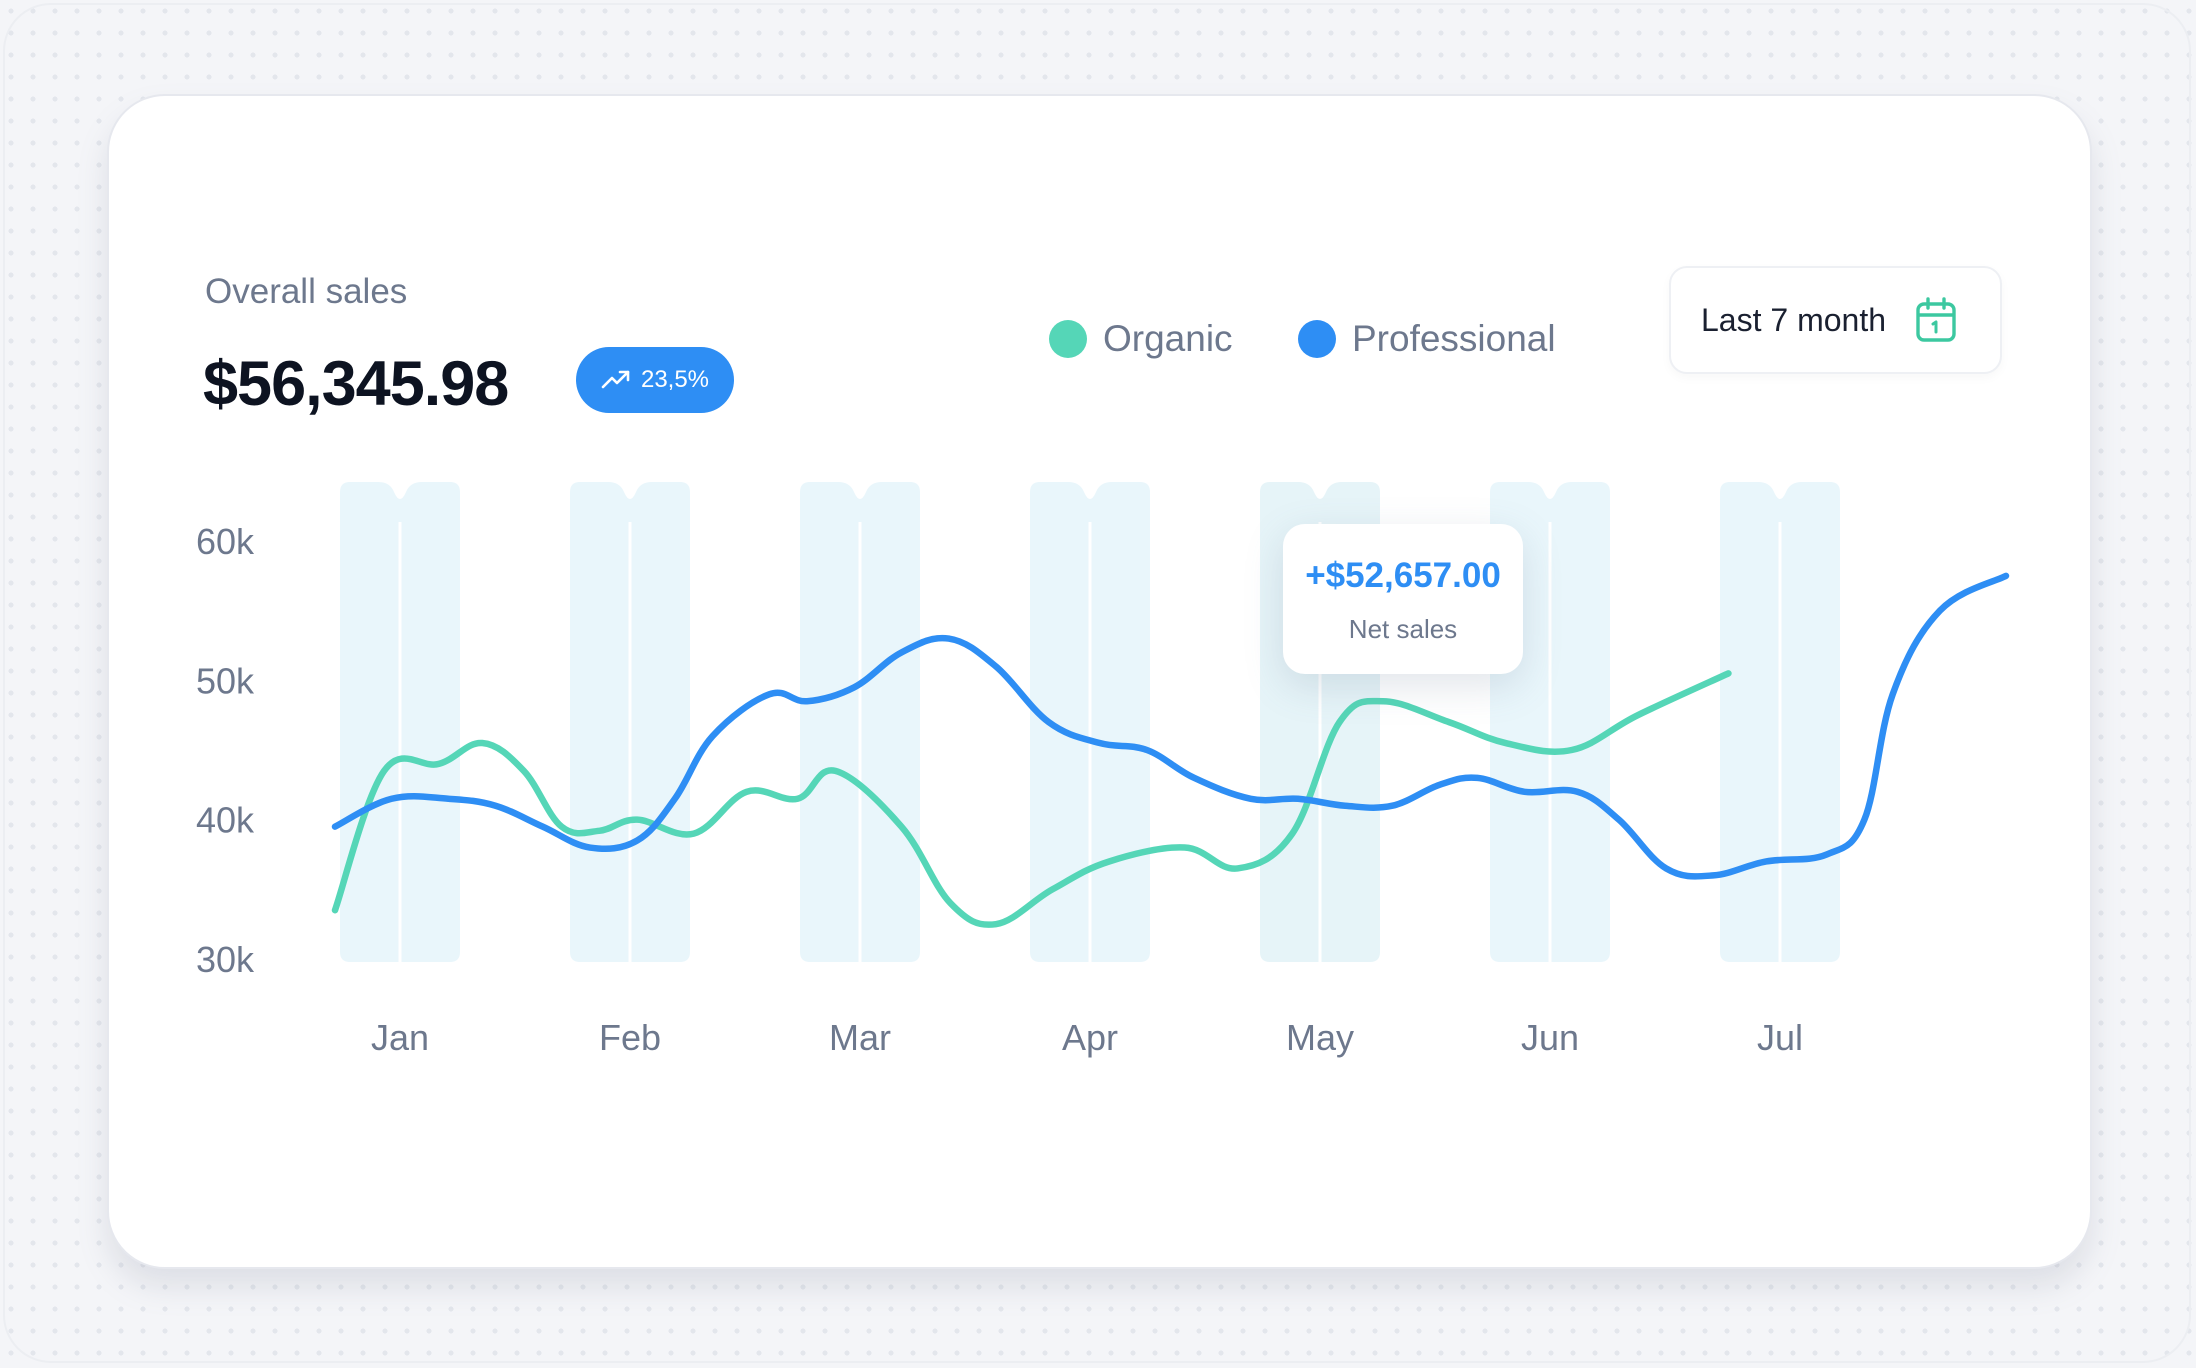  What do you see at coordinates (860, 1037) in the screenshot?
I see `x-tick-label: Mar` at bounding box center [860, 1037].